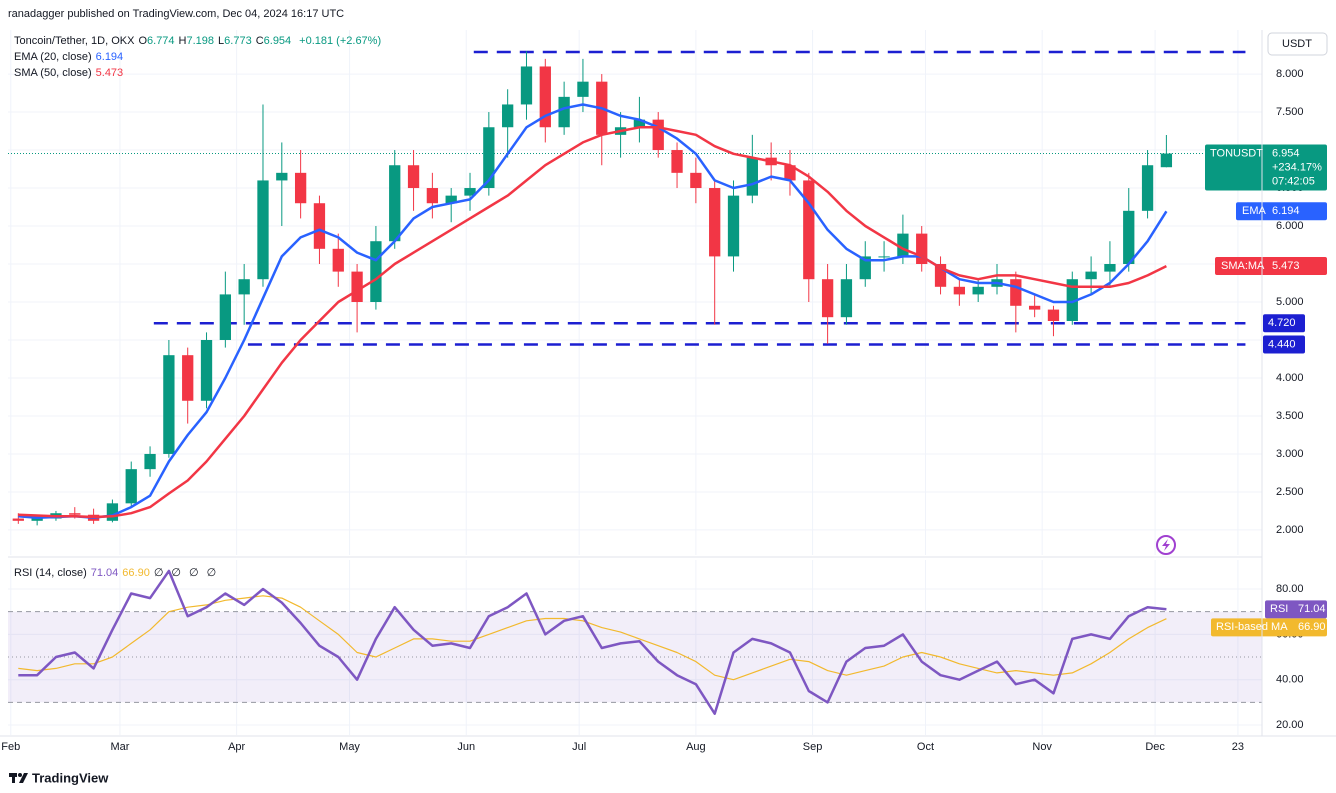 The width and height of the screenshot is (1336, 793). I want to click on extra-legend: ∅ ∅ ∅ ∅, so click(189, 573).